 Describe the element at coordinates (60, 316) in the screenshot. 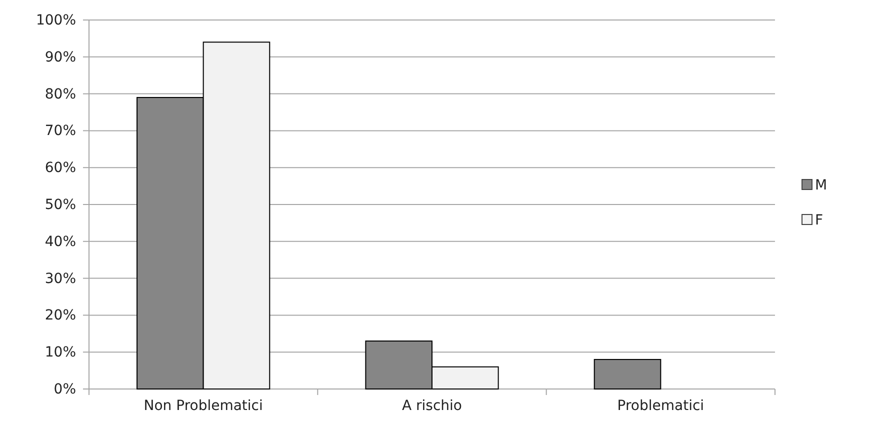

I see `y-tick-label: 20%` at that location.